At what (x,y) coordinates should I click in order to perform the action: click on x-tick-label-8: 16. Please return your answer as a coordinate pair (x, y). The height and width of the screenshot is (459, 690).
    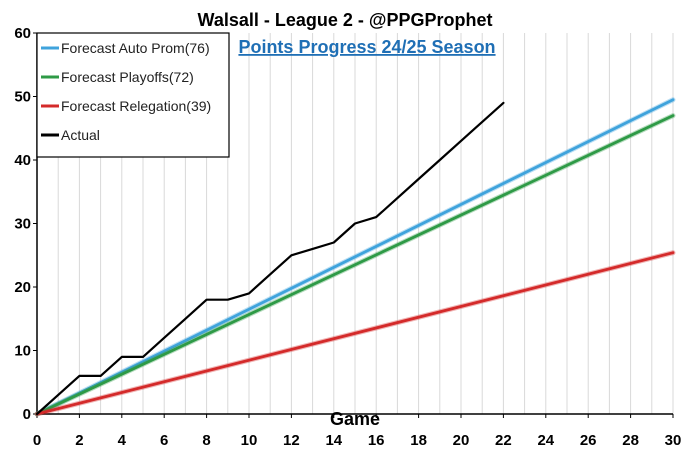
    Looking at the image, I should click on (376, 440).